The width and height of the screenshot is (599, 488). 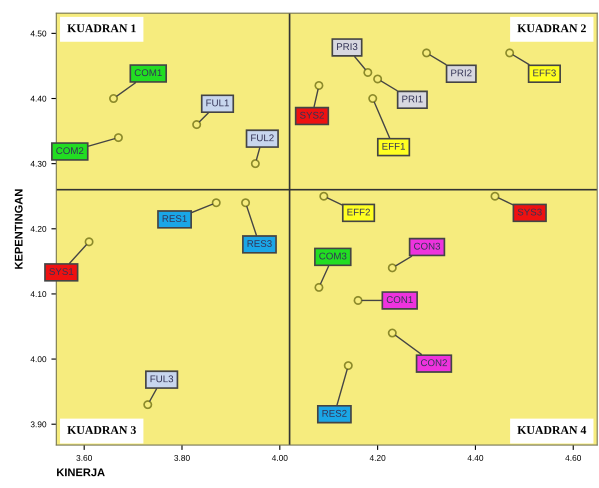 I want to click on y-tick-label: 3.90, so click(x=38, y=424).